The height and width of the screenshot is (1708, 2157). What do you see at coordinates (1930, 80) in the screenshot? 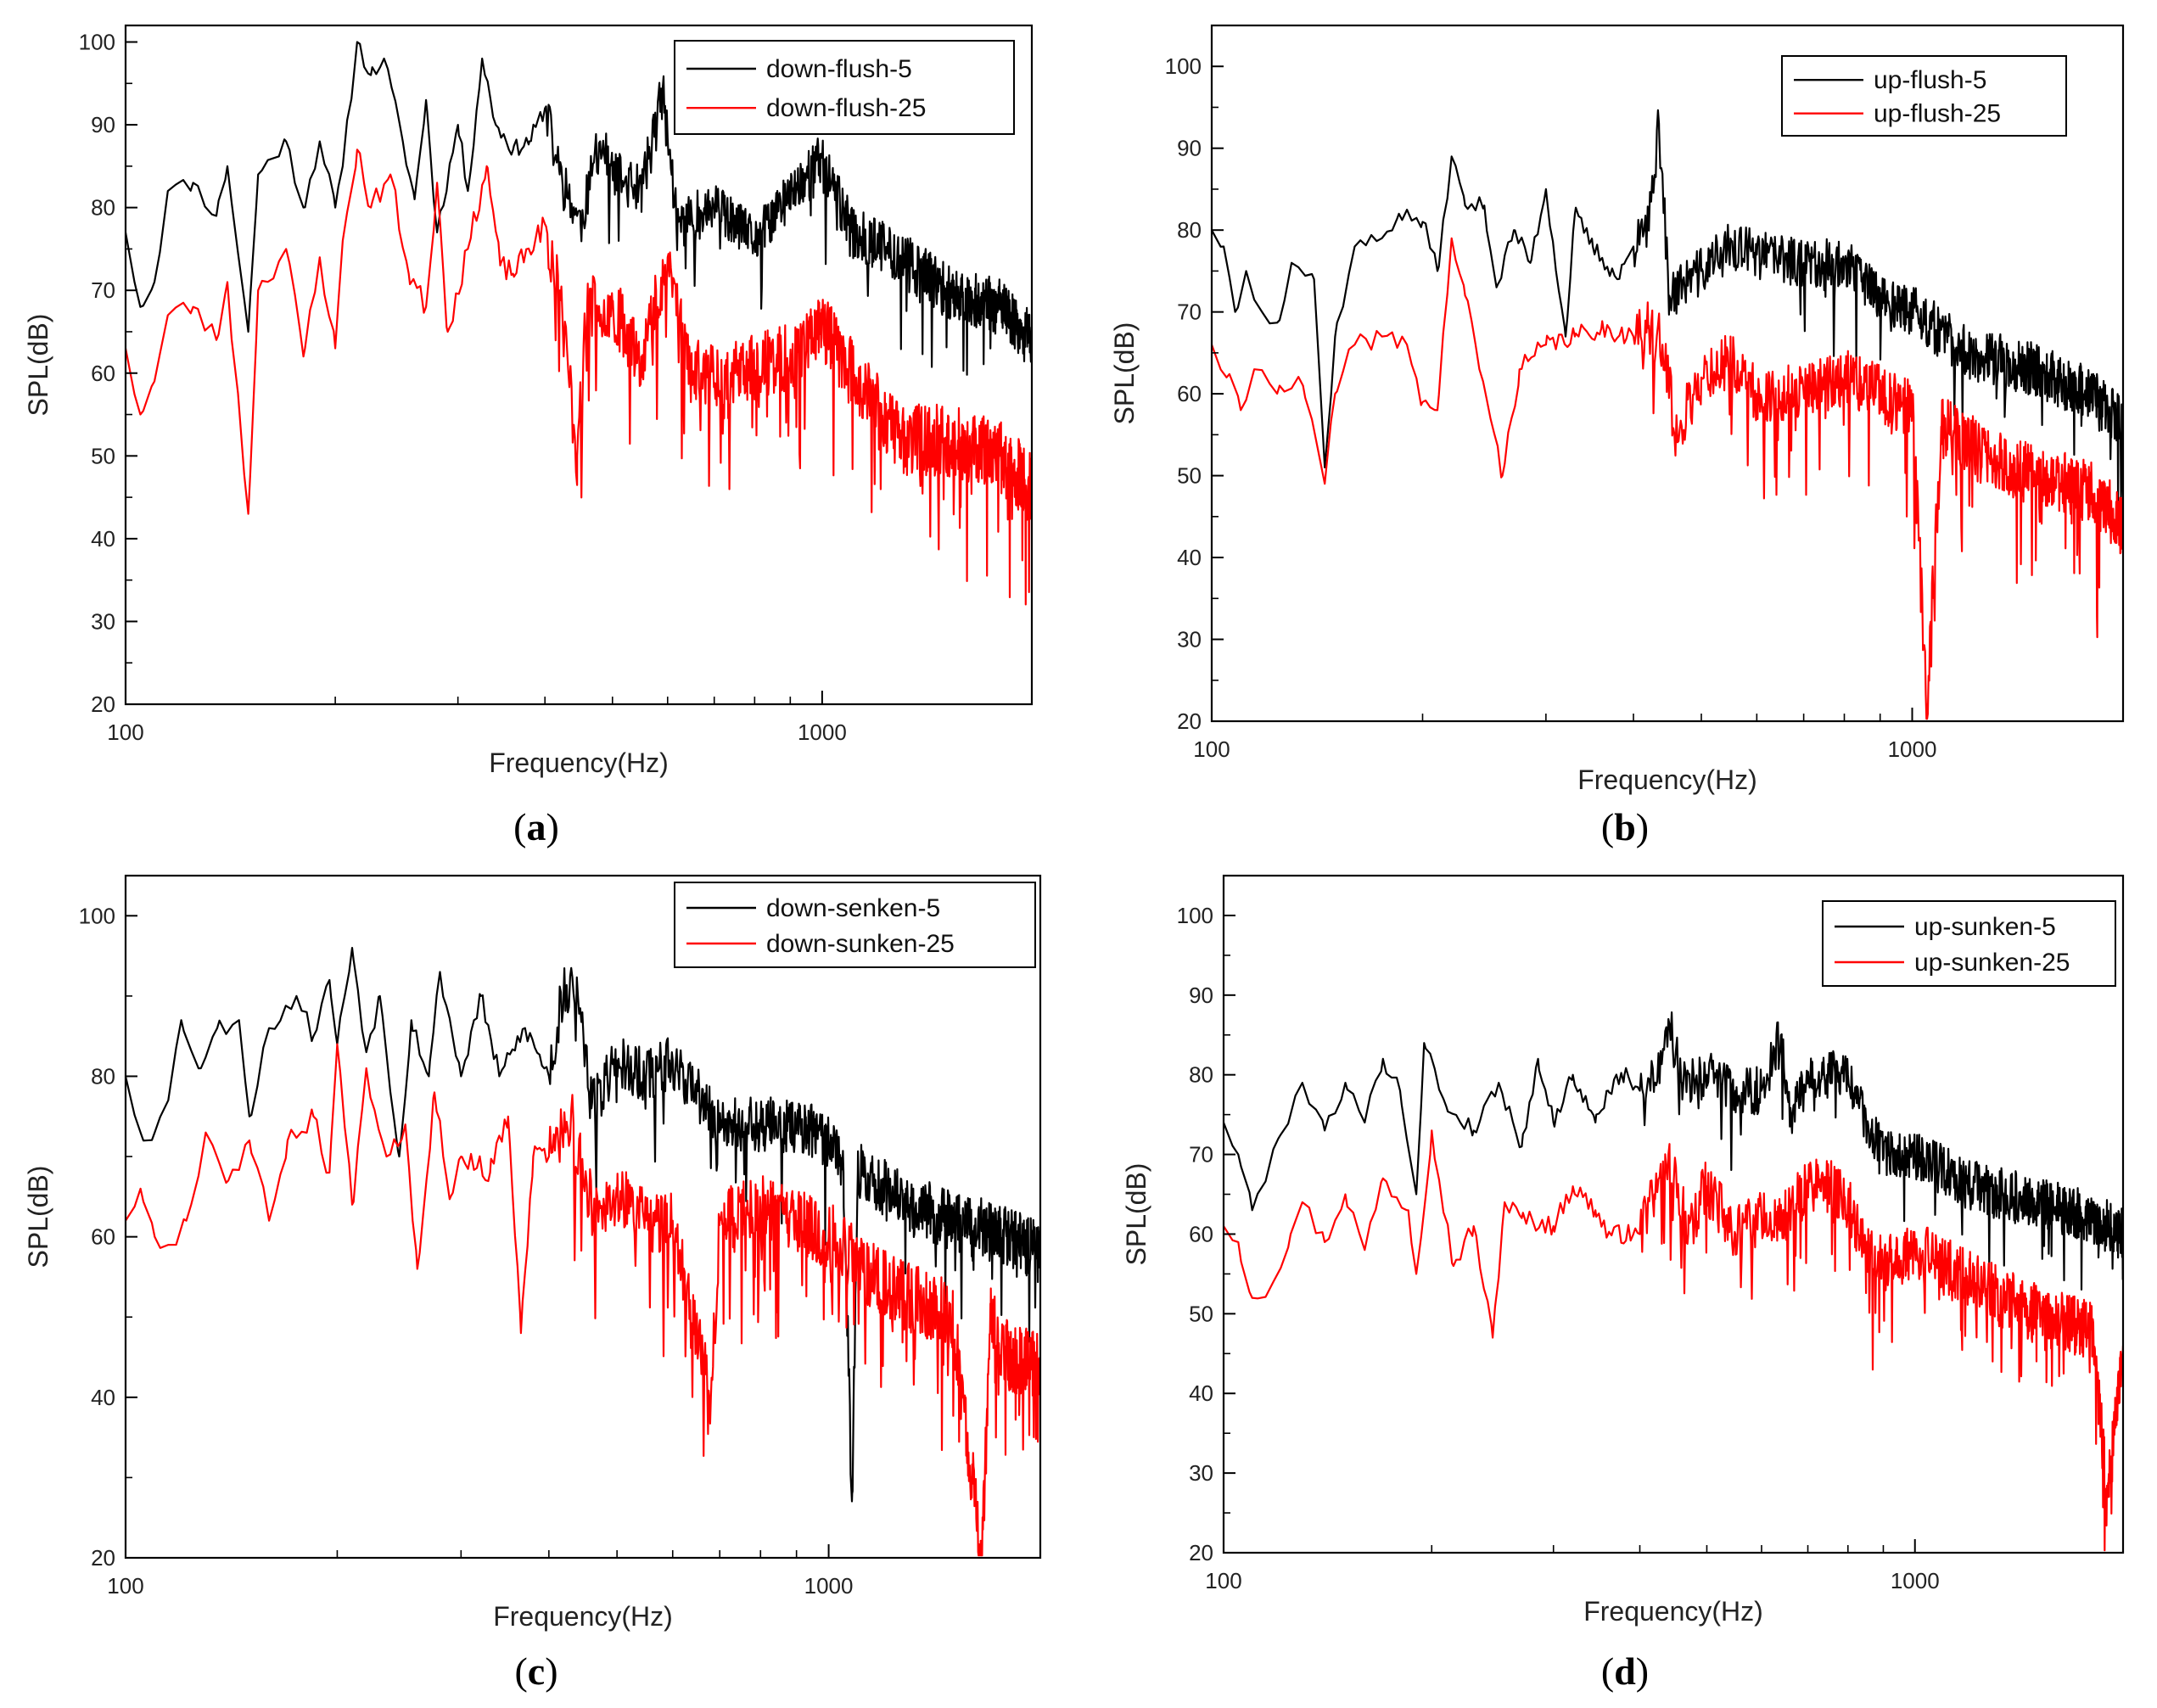
I see `legend-entry: up-flush-5` at bounding box center [1930, 80].